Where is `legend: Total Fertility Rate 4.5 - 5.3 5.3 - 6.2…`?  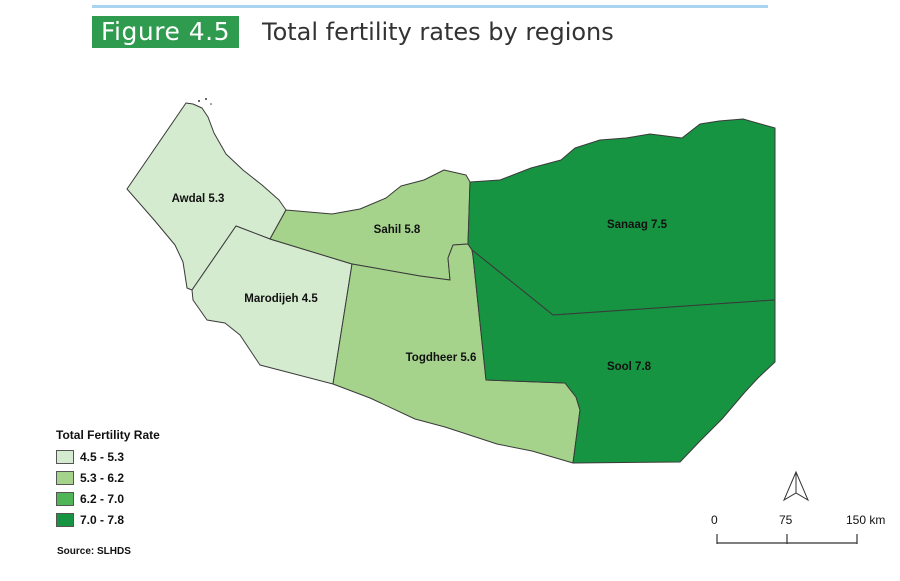 legend: Total Fertility Rate 4.5 - 5.3 5.3 - 6.2… is located at coordinates (108, 479).